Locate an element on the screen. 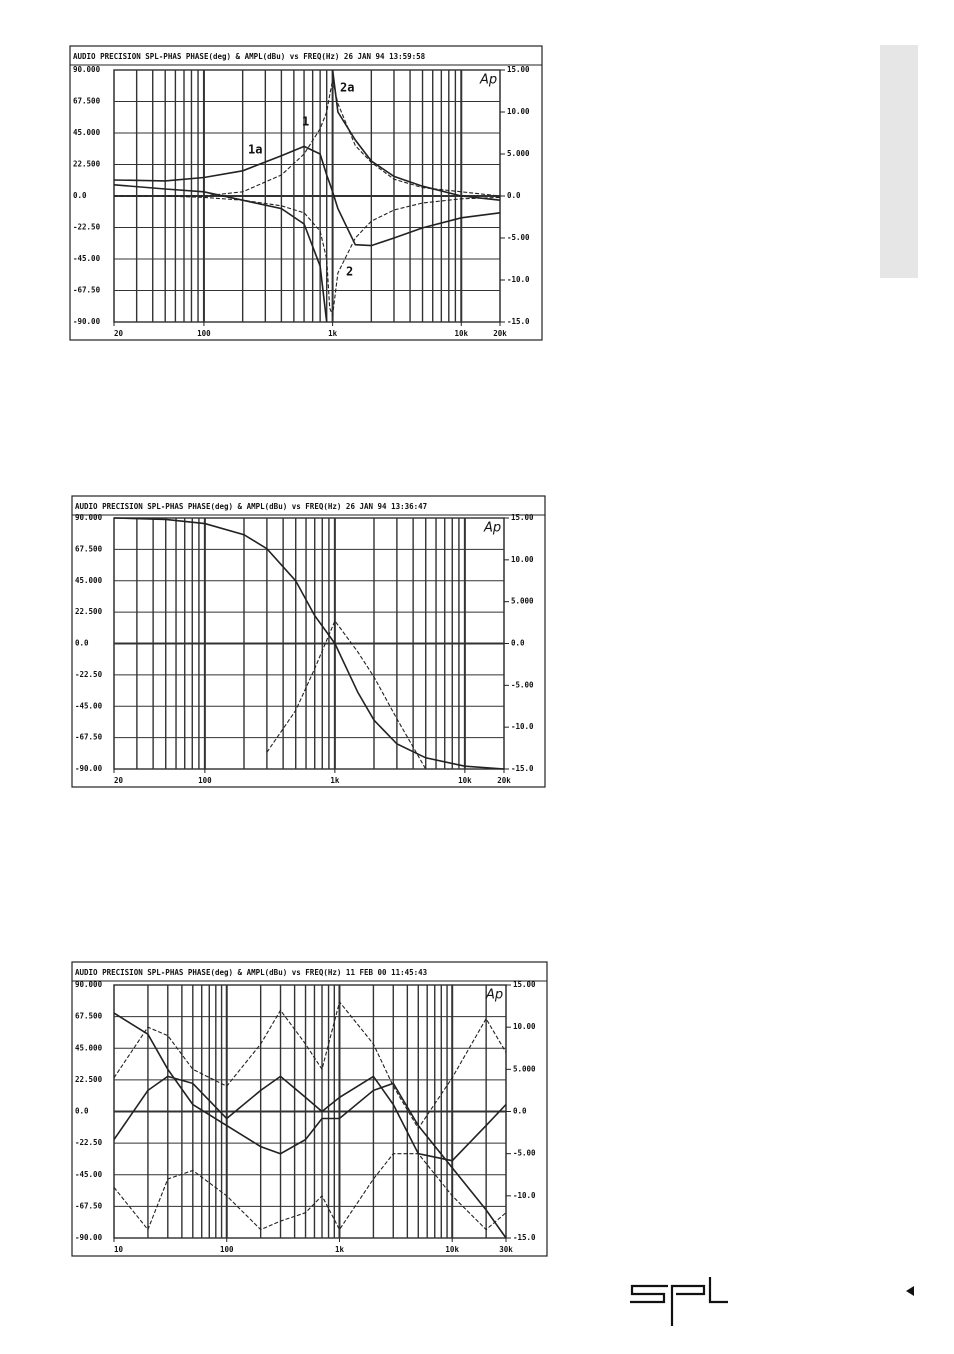  curve-label: 2 is located at coordinates (349, 272).